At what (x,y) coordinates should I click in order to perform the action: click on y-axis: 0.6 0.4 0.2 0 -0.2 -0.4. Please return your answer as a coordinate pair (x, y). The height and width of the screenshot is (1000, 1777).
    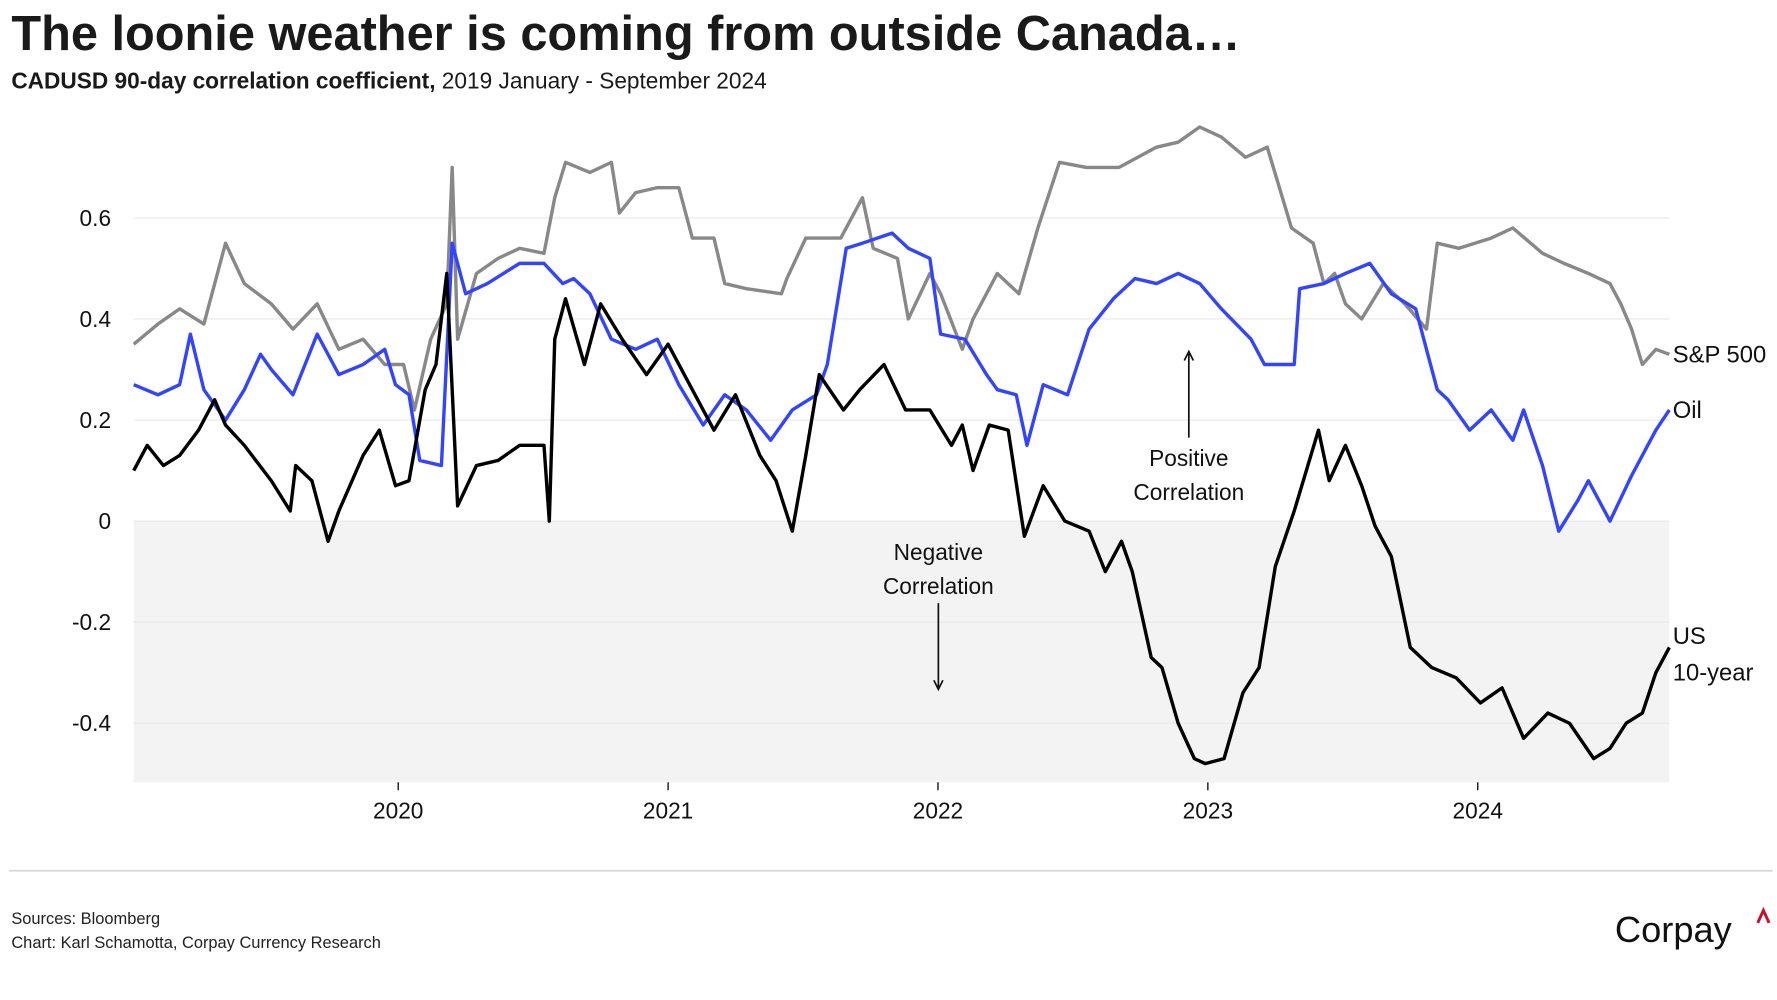
    Looking at the image, I should click on (91, 470).